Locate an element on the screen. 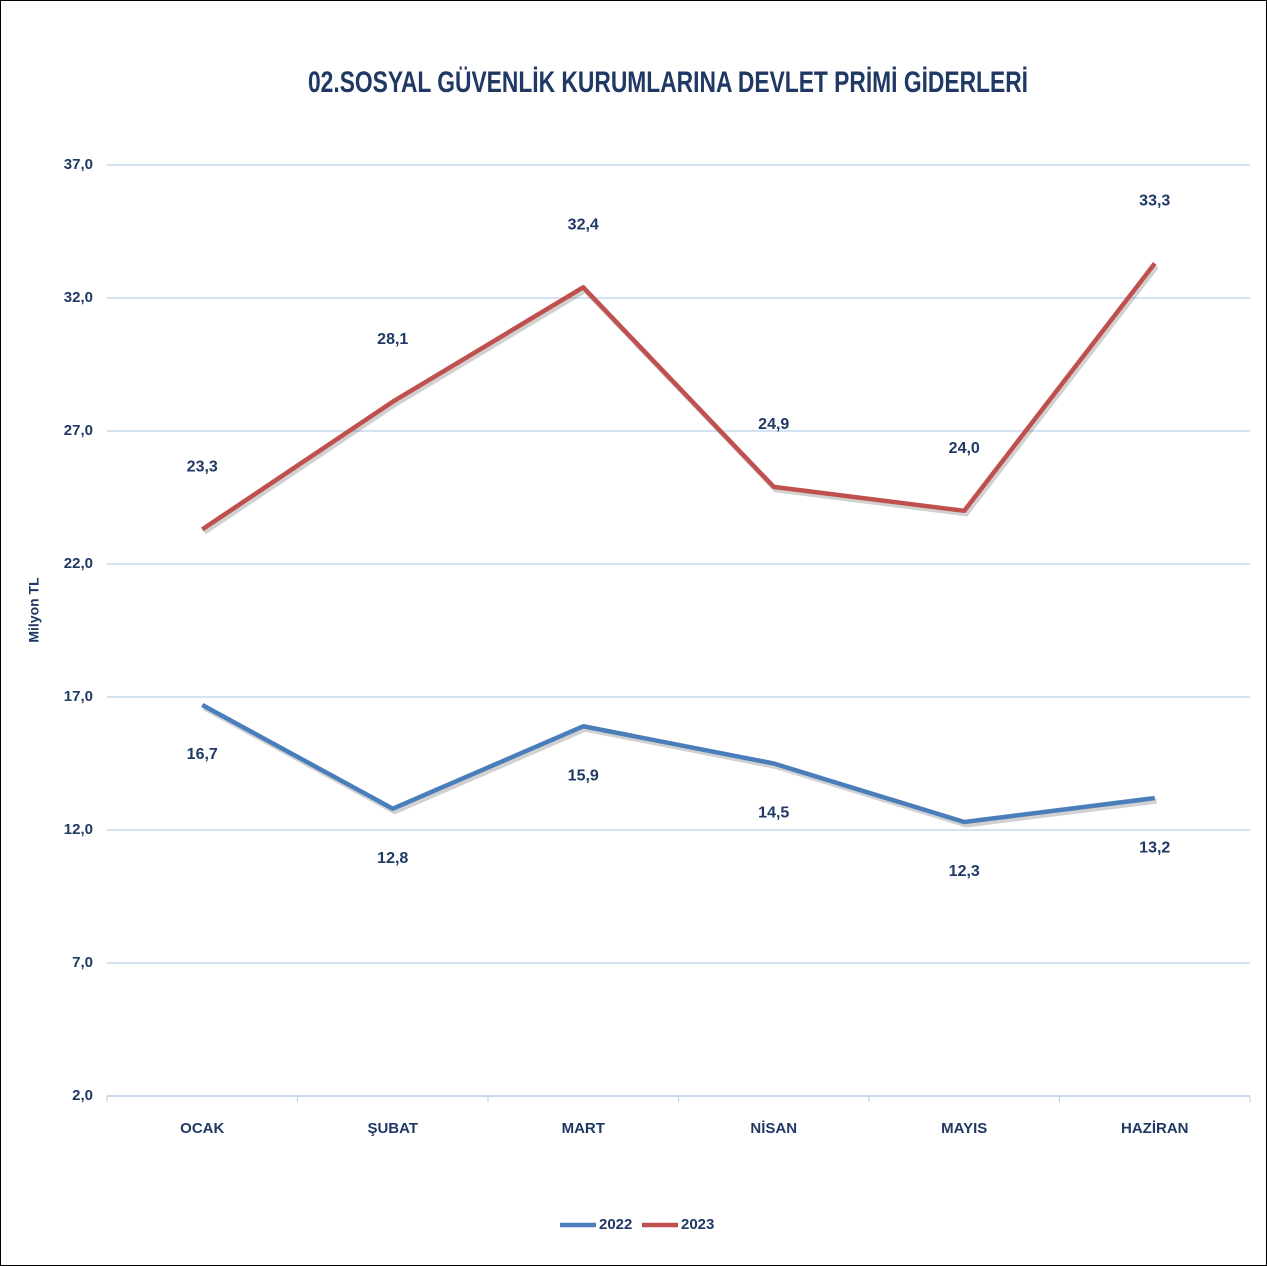  y-tick-label: 37,0 is located at coordinates (78, 164).